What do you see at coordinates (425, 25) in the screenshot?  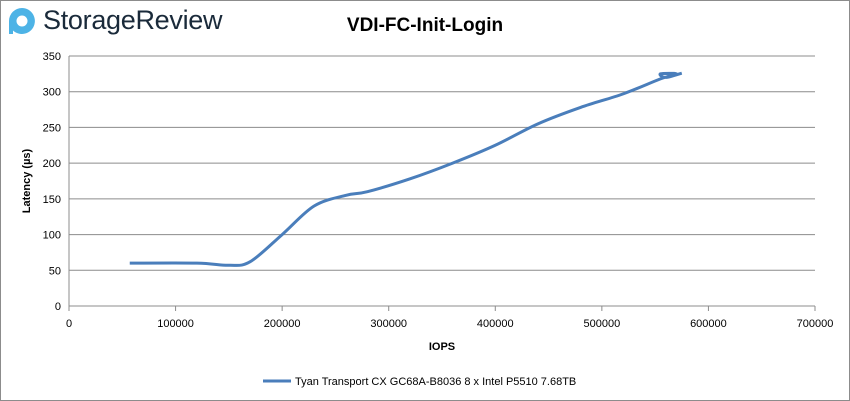 I see `chart-title: VDI-FC-Init-Login` at bounding box center [425, 25].